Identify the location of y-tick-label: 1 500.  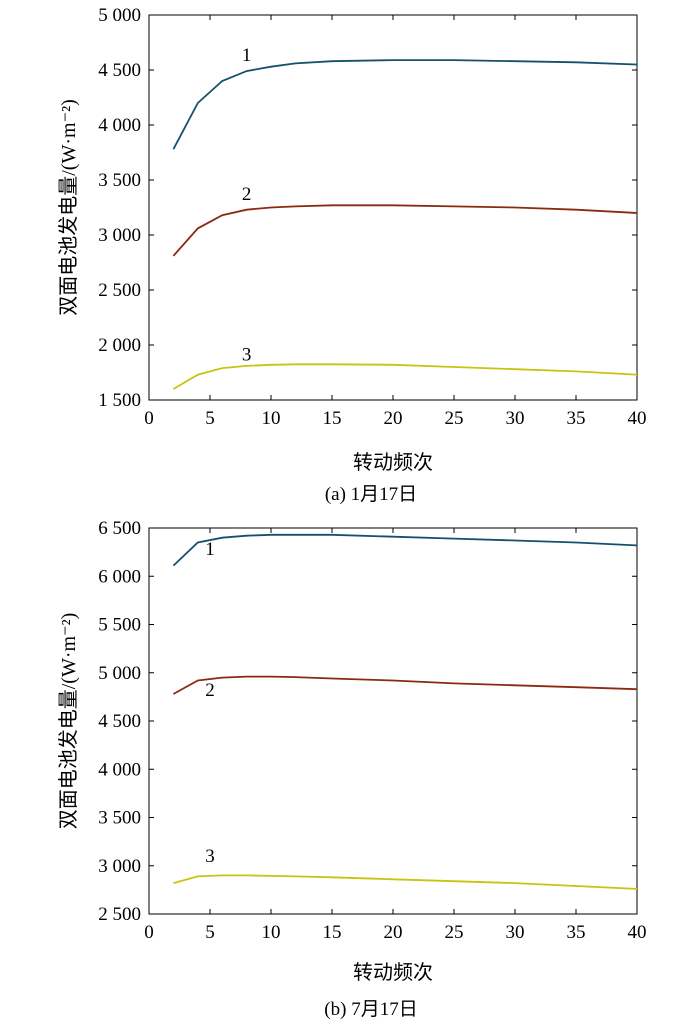
(119, 400).